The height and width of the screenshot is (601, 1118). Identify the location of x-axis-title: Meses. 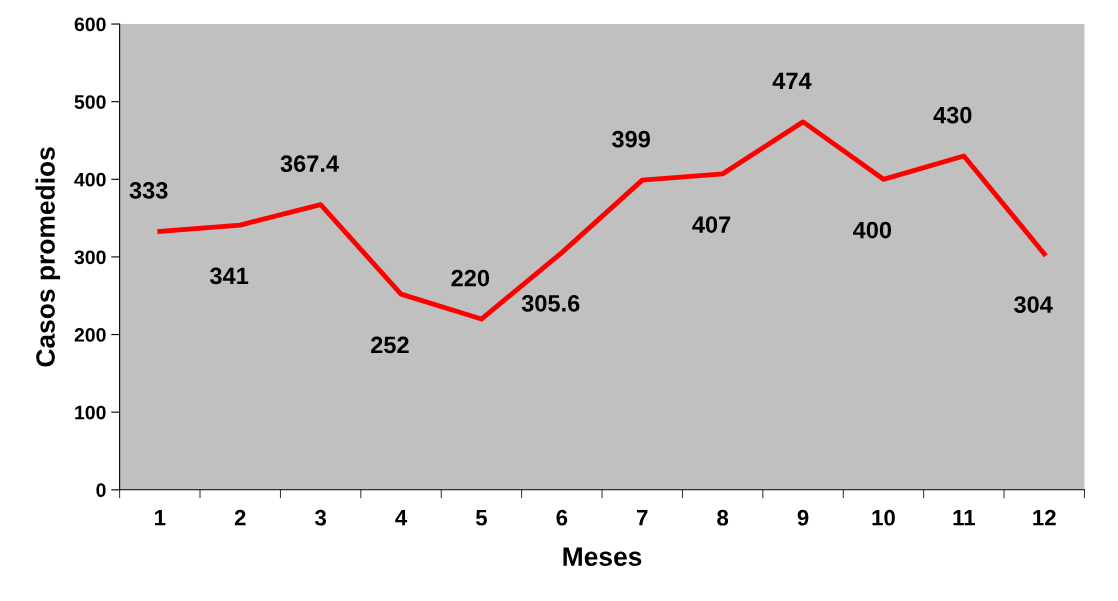
(602, 557).